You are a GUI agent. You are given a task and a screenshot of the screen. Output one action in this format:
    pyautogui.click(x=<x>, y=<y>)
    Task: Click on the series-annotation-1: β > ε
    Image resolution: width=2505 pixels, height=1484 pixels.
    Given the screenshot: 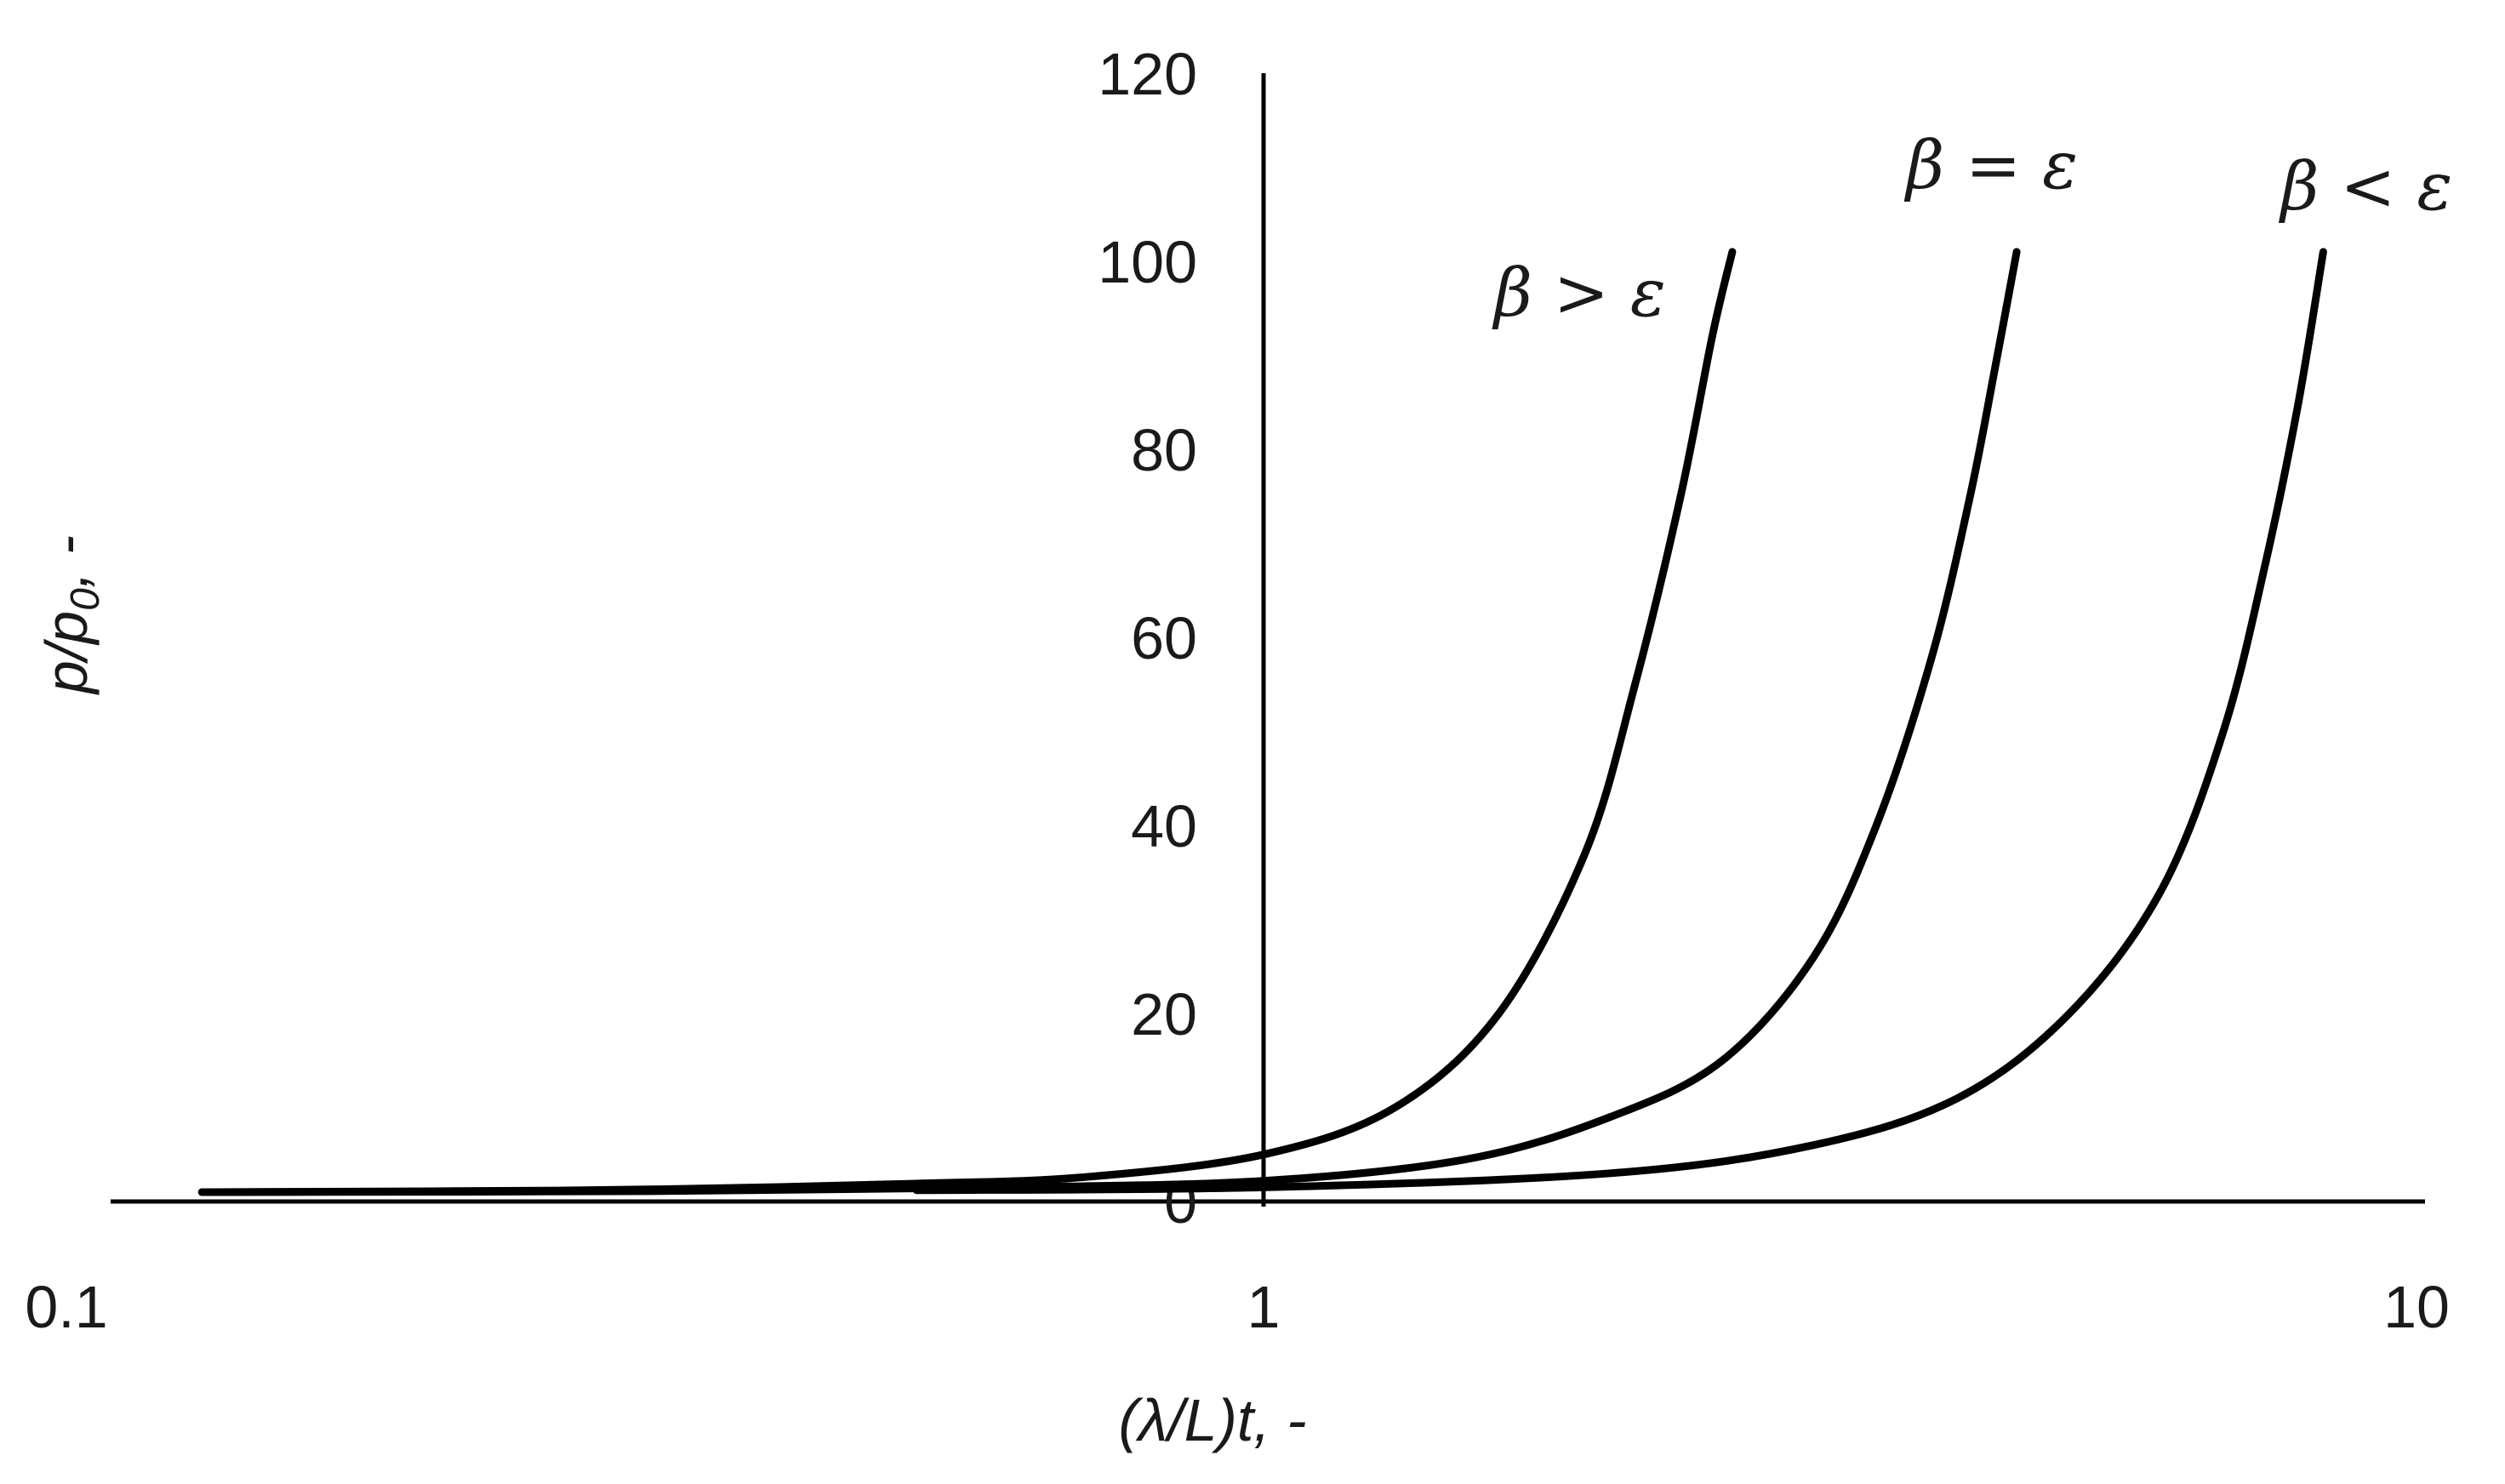 What is the action you would take?
    pyautogui.click(x=1579, y=293)
    